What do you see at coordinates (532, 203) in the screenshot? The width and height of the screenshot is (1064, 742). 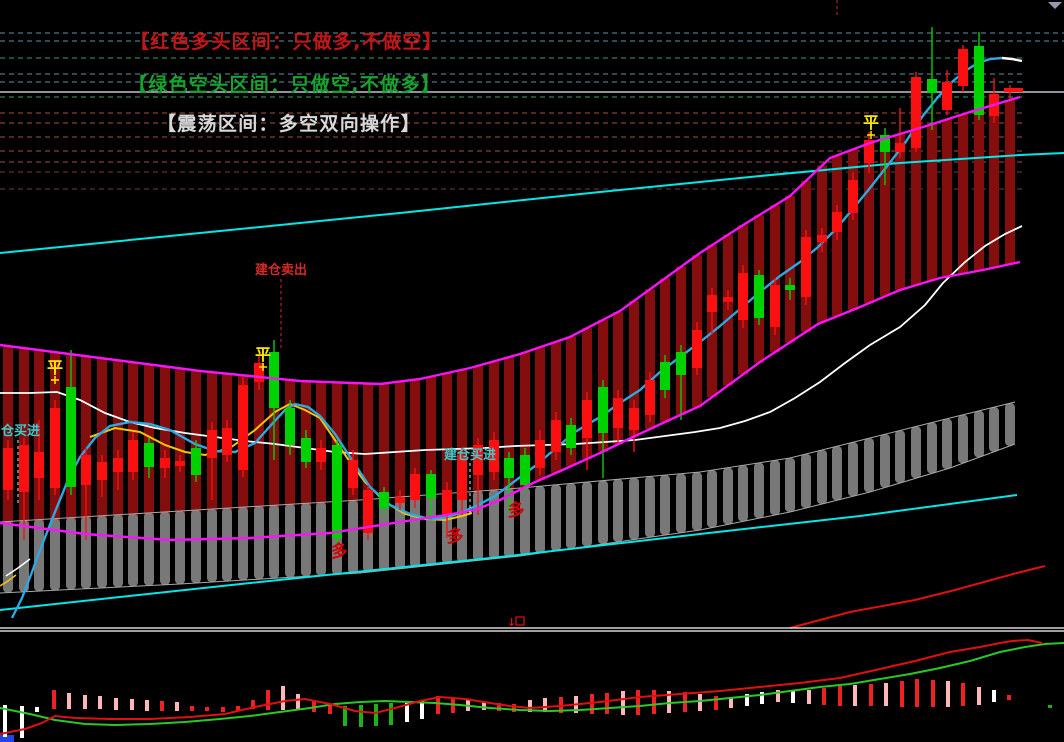 I see `cyan-upper-line` at bounding box center [532, 203].